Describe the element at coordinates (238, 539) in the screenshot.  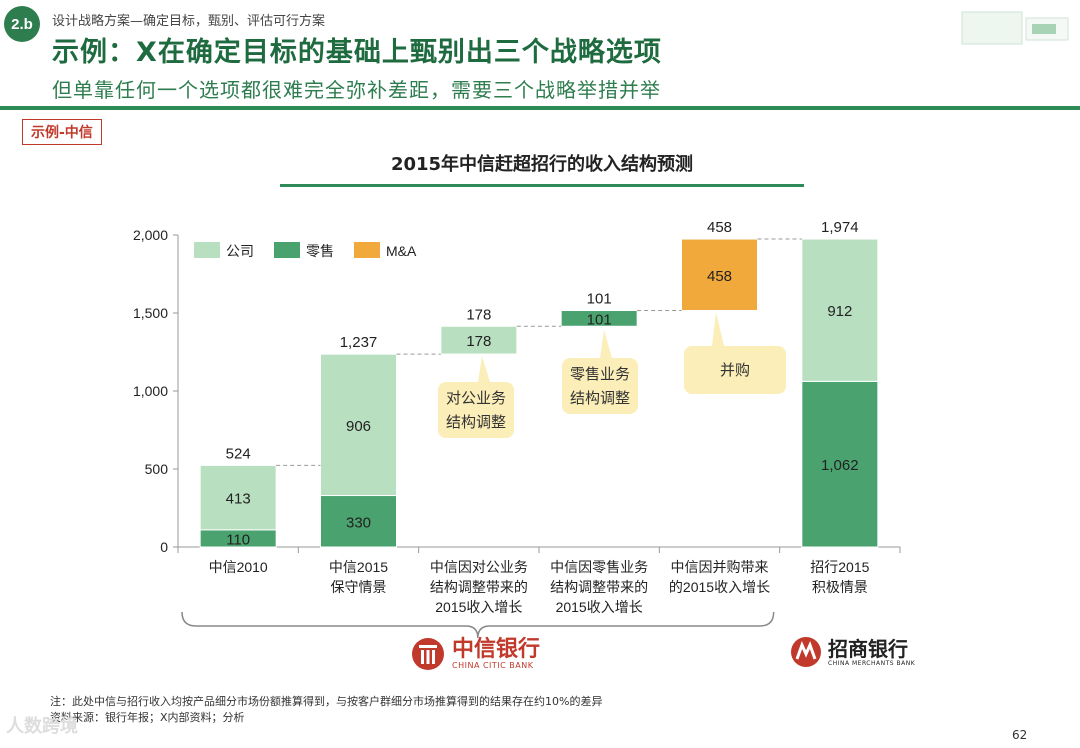
I see `bar-segment-label: 110` at that location.